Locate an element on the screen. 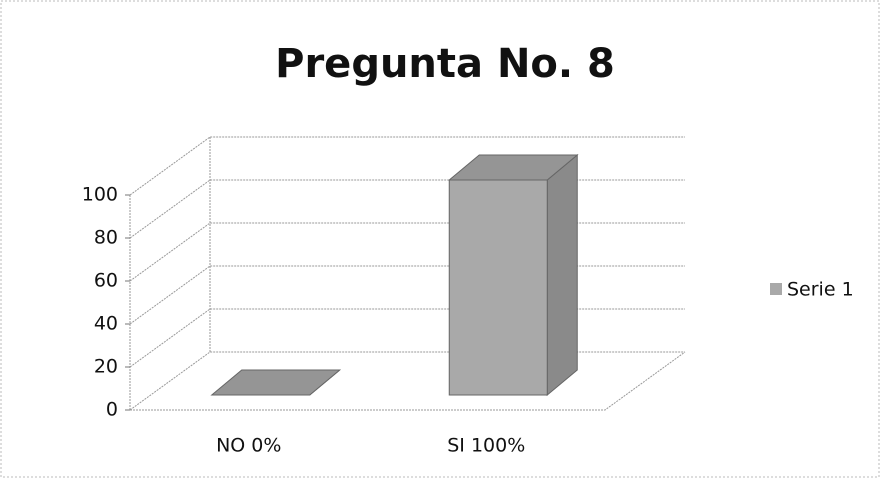 This screenshot has width=881, height=478. y-tick-label: 0 is located at coordinates (112, 410).